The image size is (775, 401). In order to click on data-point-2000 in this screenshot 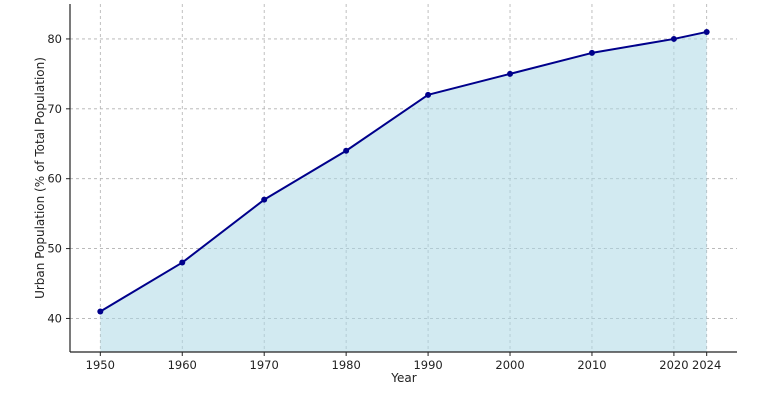, I will do `click(510, 73)`.